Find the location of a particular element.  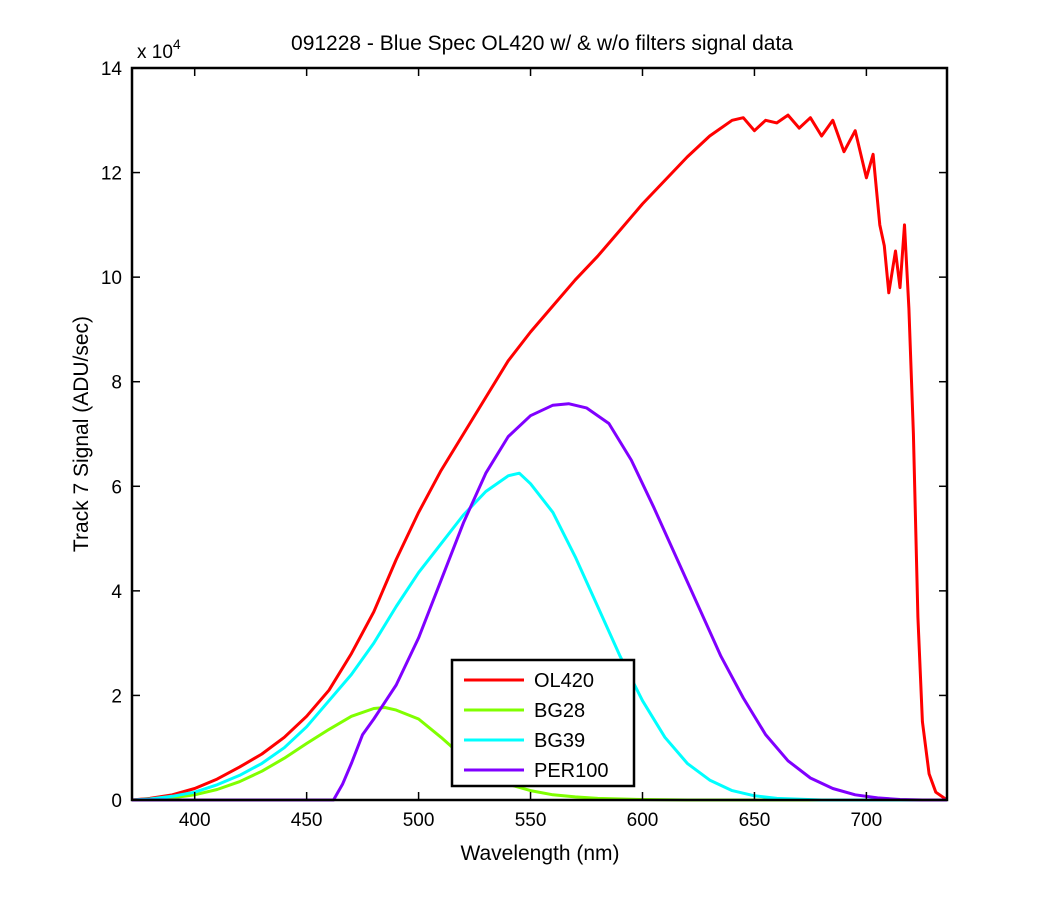

y-exponent-label: x 104 is located at coordinates (159, 49).